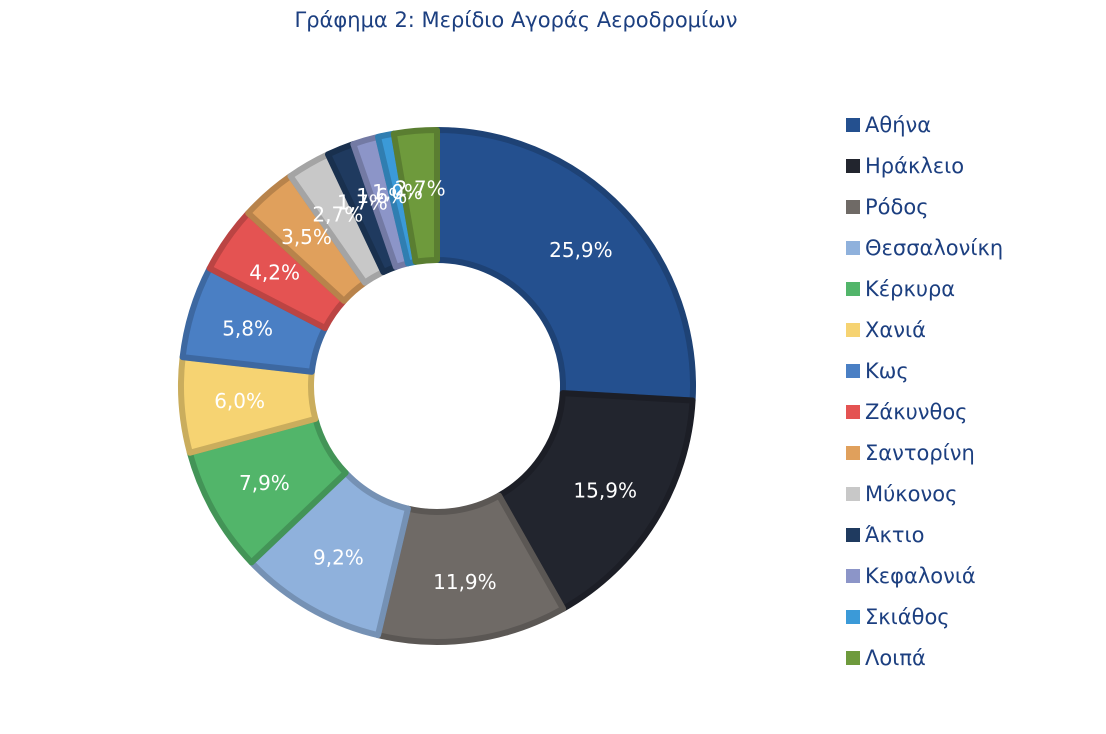 The width and height of the screenshot is (1106, 734). Describe the element at coordinates (247, 328) in the screenshot. I see `slice-label-6: 5,8%` at that location.